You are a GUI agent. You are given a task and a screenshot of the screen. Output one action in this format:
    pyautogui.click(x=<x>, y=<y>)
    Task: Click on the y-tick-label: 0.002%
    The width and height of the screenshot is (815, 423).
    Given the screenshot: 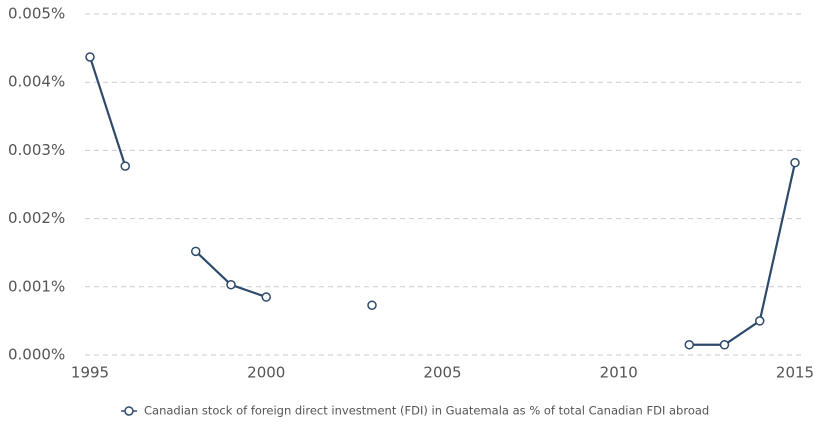 What is the action you would take?
    pyautogui.click(x=36, y=218)
    